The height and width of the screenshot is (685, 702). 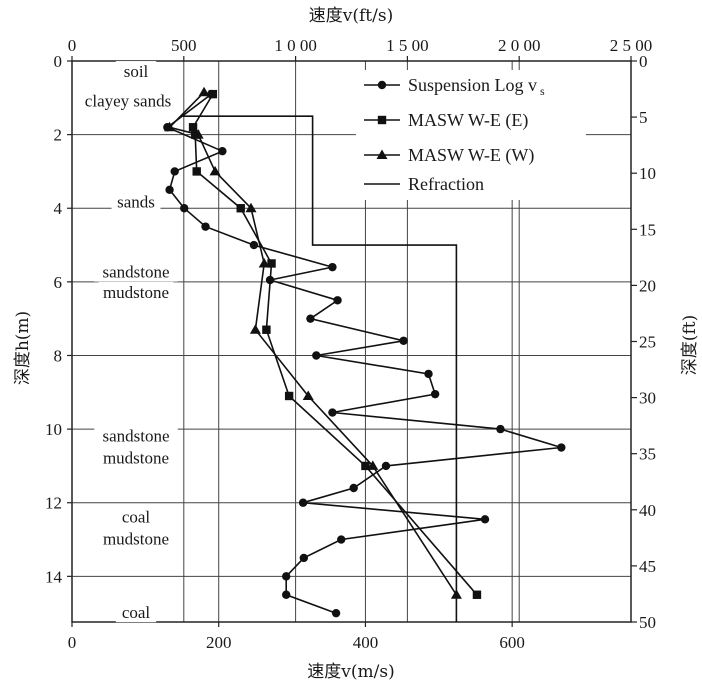 I want to click on legend-background, so click(x=471, y=135).